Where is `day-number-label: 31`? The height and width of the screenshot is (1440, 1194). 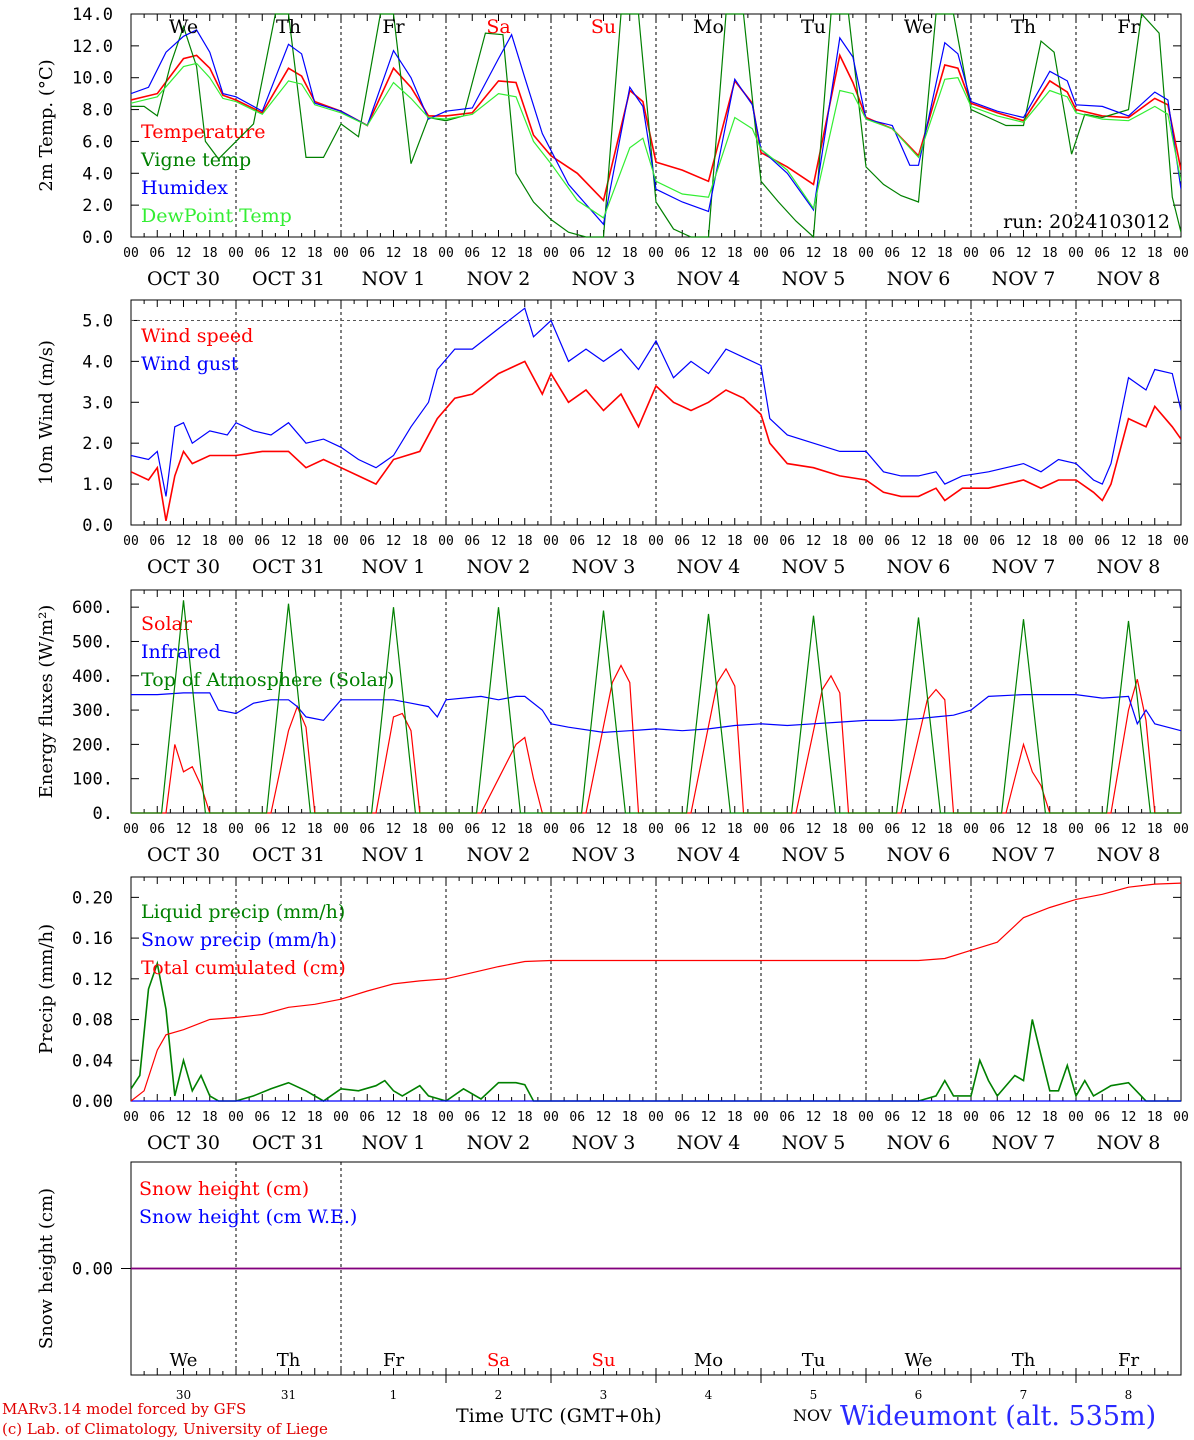
day-number-label: 31 is located at coordinates (288, 1395).